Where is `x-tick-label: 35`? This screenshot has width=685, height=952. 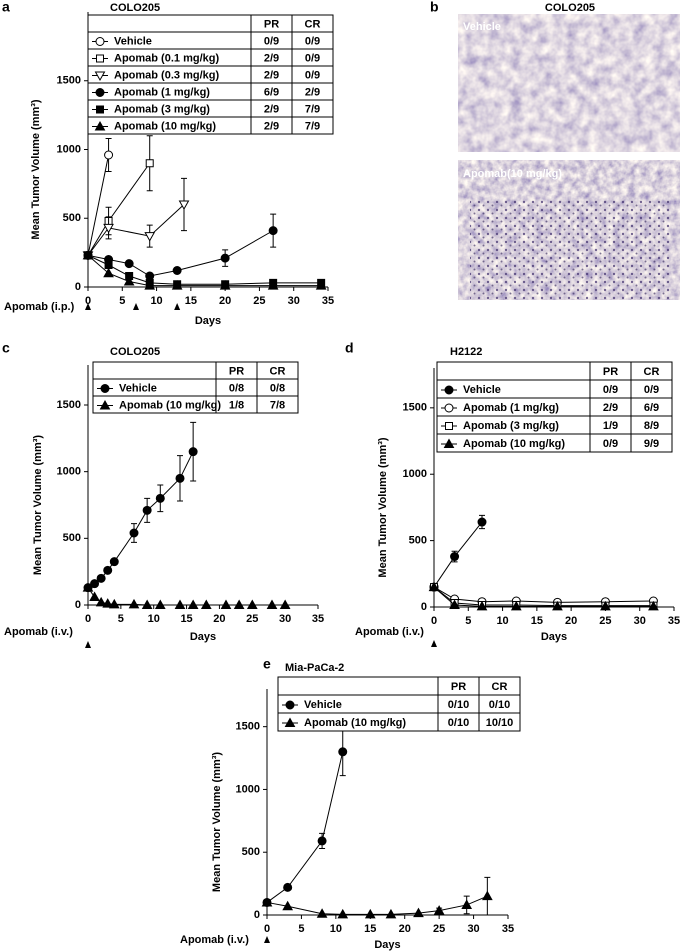
x-tick-label: 35 is located at coordinates (508, 929).